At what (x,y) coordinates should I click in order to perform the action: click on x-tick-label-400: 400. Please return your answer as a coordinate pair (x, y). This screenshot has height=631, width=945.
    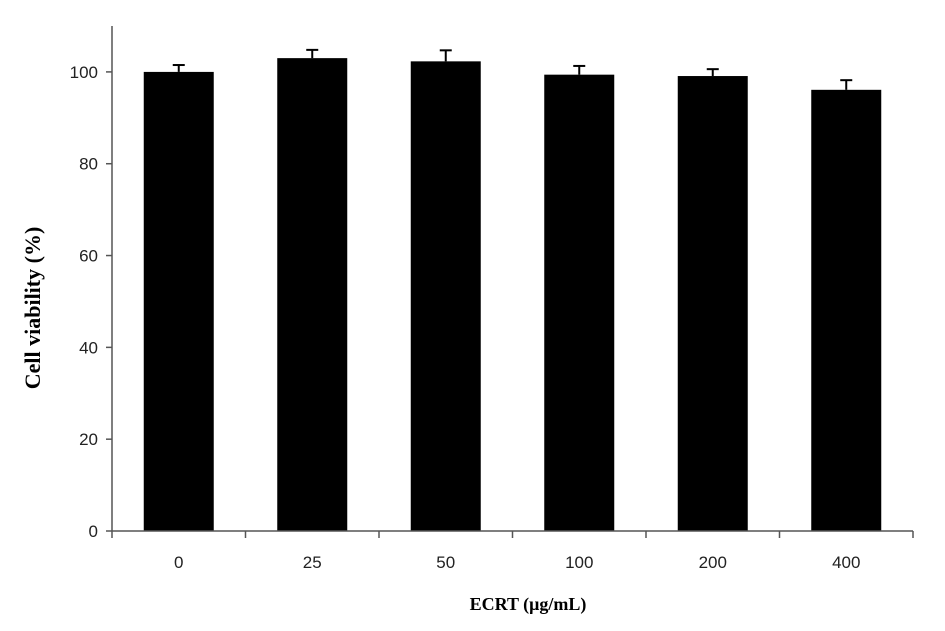
    Looking at the image, I should click on (846, 562).